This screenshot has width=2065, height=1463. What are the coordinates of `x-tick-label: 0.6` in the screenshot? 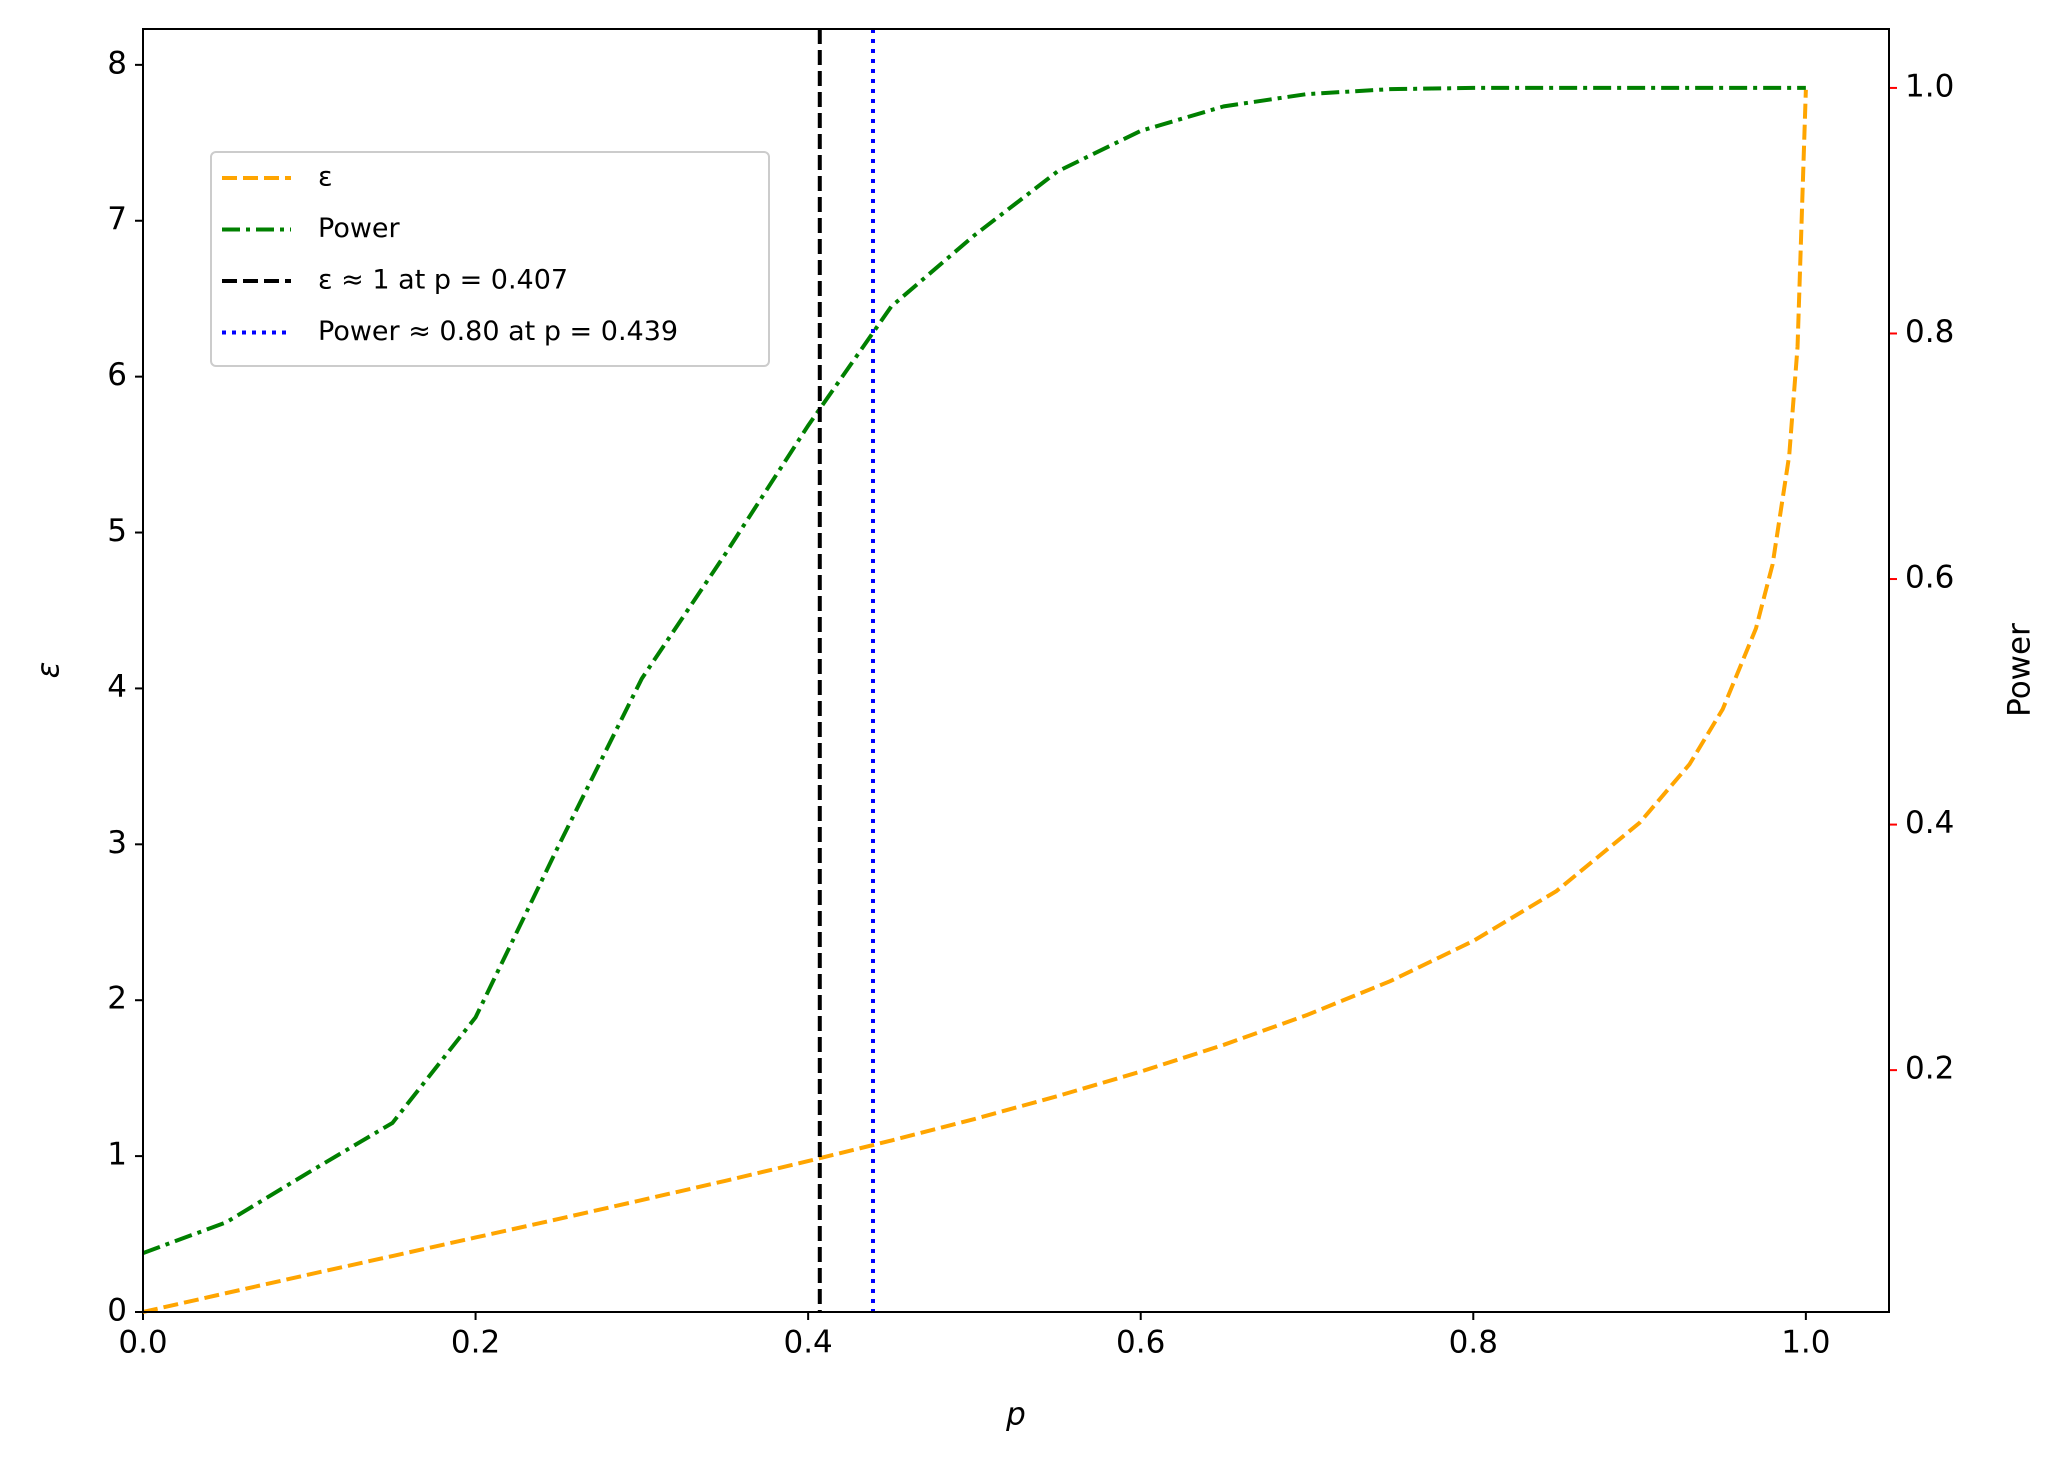 It's located at (1140, 1343).